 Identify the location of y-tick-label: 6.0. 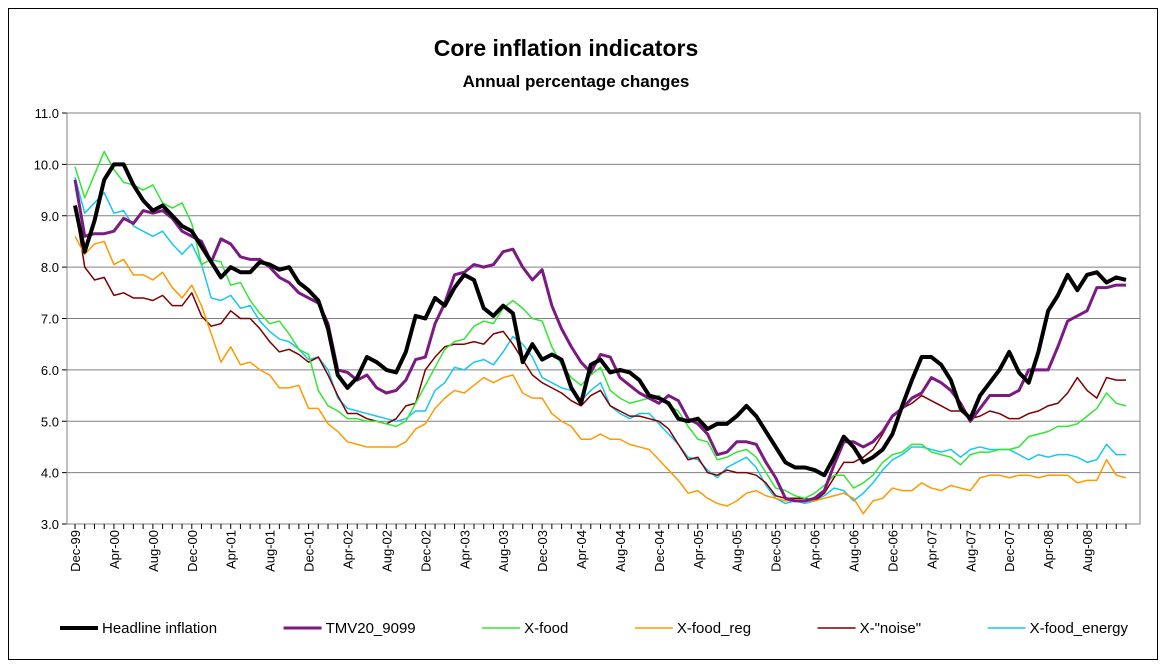
(50, 370).